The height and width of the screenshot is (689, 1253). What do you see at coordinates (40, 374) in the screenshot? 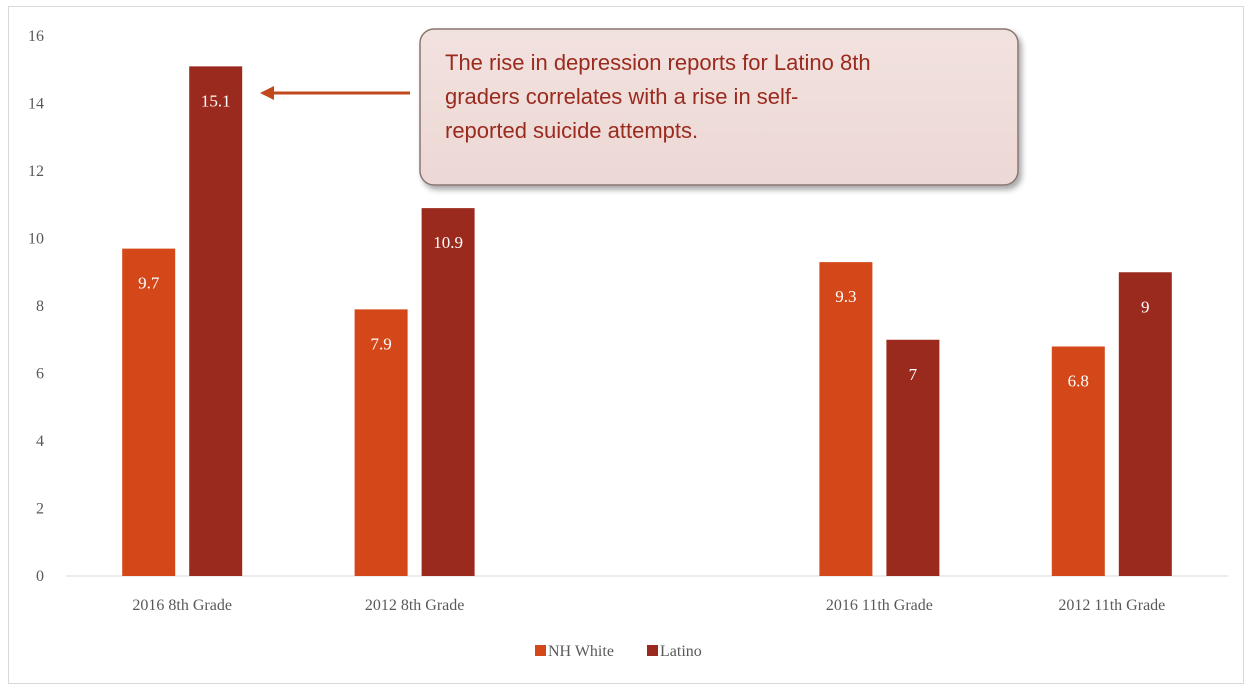
I see `y-tick-label: 6` at bounding box center [40, 374].